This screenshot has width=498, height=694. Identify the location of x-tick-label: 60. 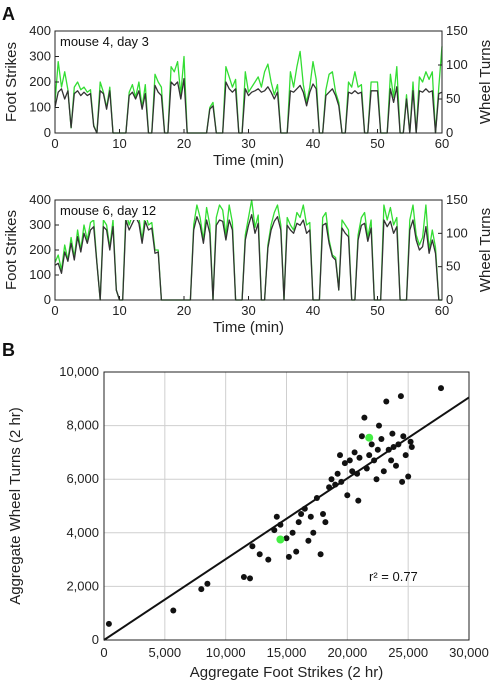
(442, 143).